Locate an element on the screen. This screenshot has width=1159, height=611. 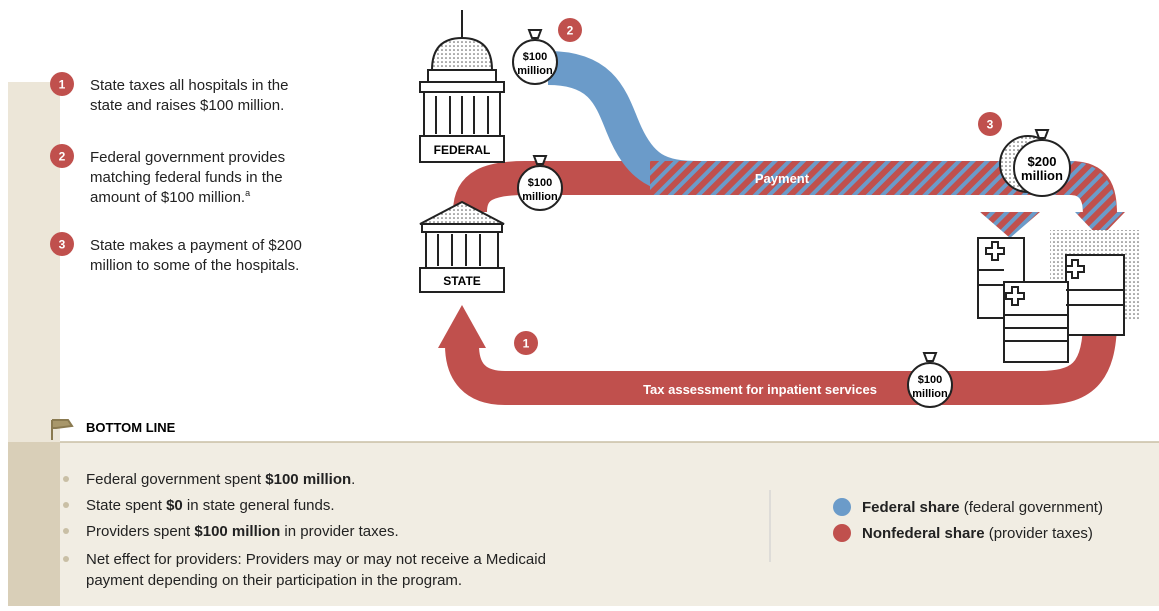
legend-rest: (federal government) is located at coordinates (1031, 507).